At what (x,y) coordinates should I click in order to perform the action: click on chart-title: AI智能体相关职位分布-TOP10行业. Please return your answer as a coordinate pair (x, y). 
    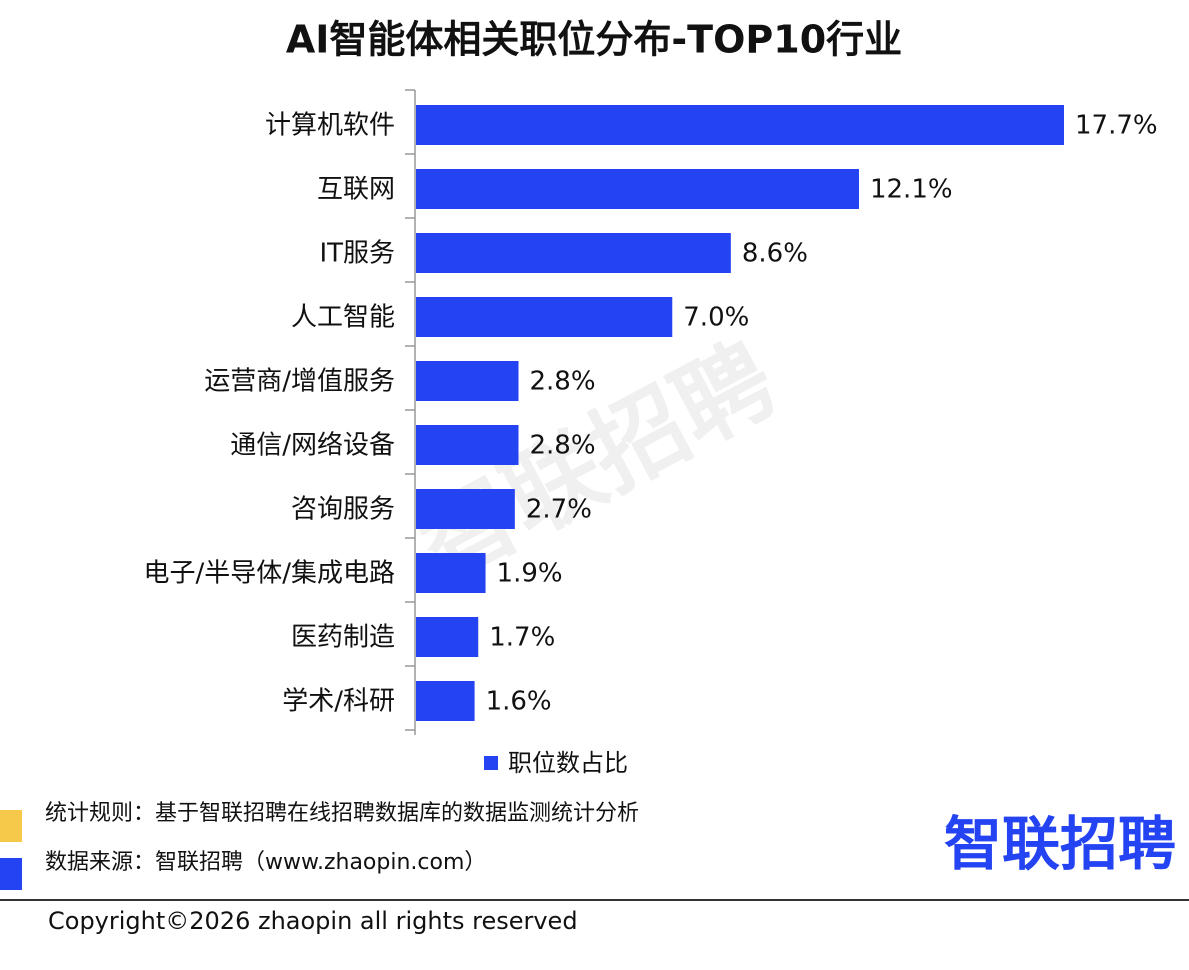
    Looking at the image, I should click on (594, 40).